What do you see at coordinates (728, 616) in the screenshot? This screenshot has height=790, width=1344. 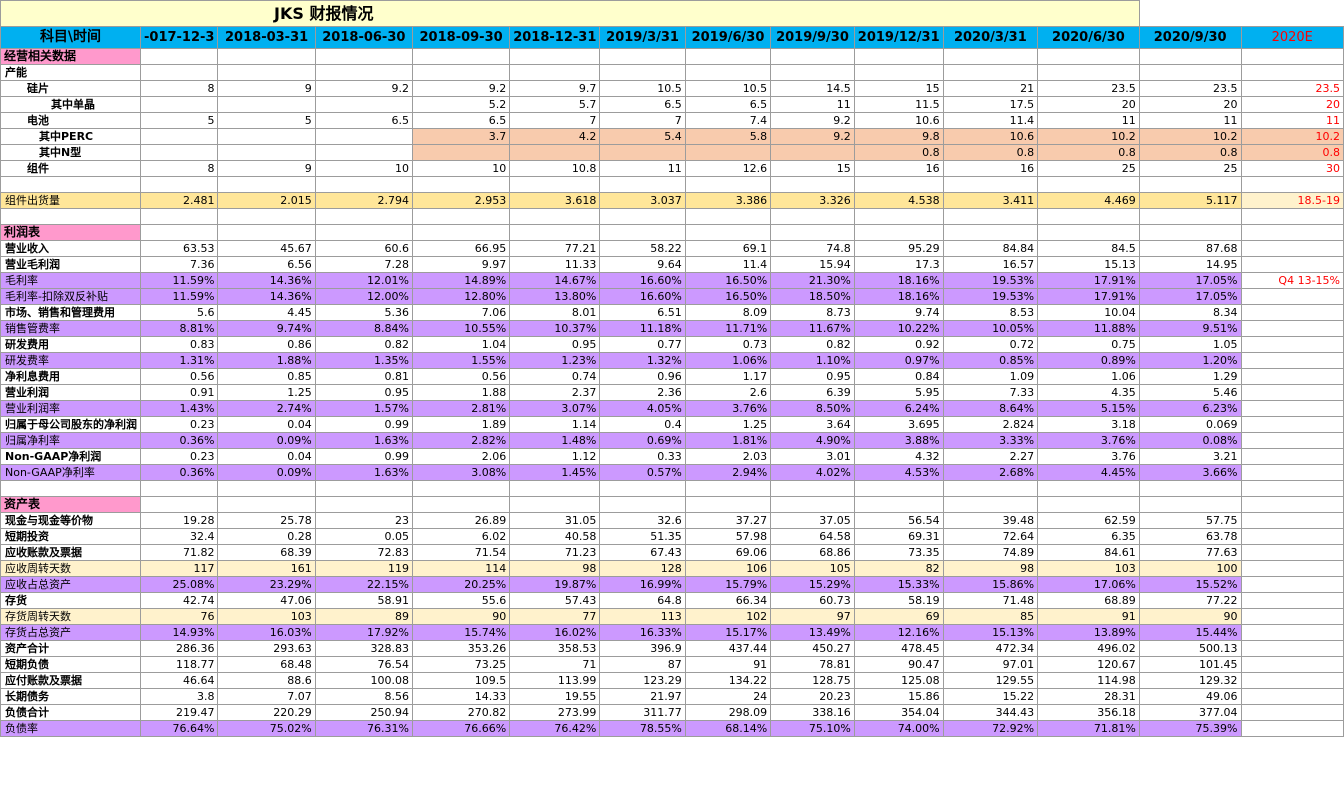 I see `value-cell: 102` at bounding box center [728, 616].